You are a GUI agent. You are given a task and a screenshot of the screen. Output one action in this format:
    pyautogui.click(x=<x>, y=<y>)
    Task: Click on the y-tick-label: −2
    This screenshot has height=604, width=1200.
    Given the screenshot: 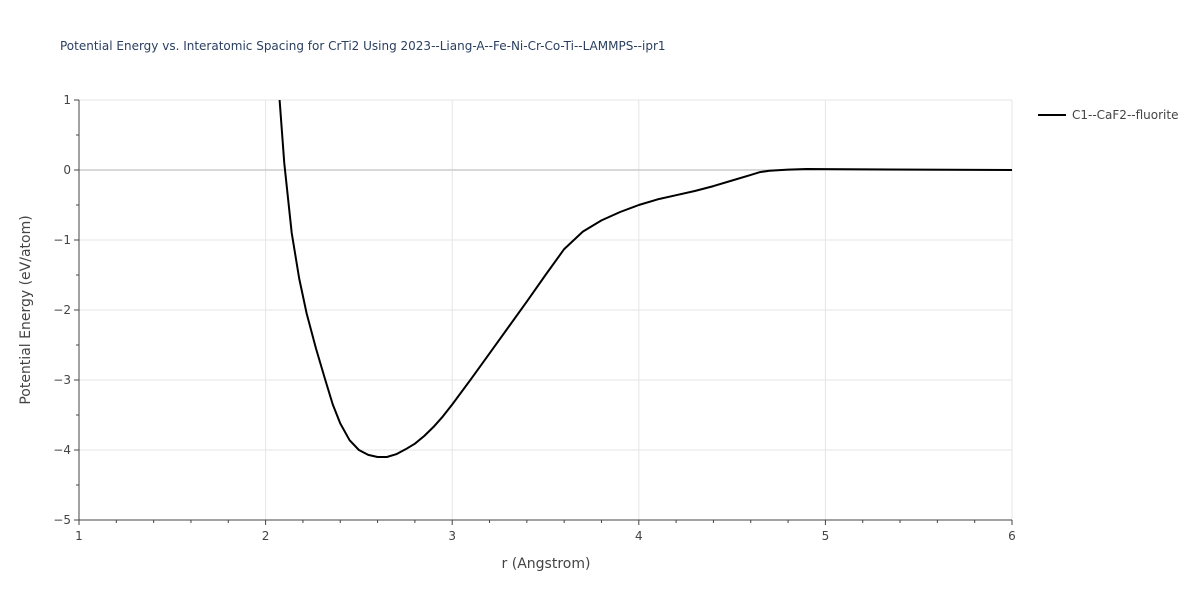 What is the action you would take?
    pyautogui.click(x=62, y=310)
    